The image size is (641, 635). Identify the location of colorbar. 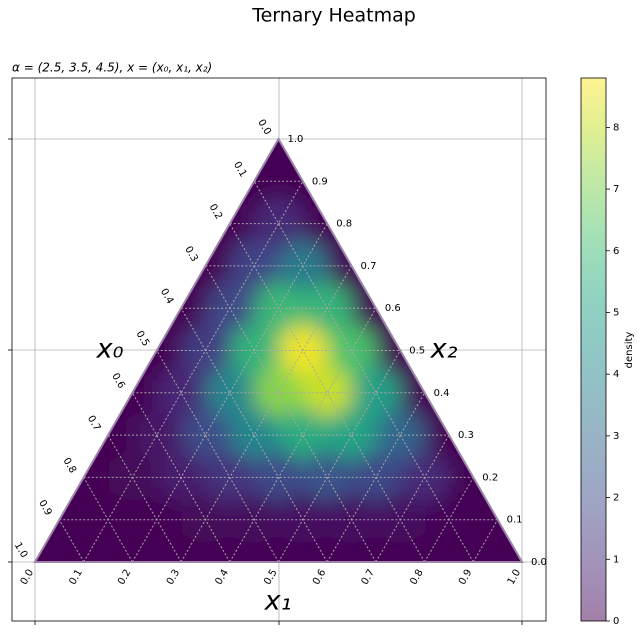
(593, 349).